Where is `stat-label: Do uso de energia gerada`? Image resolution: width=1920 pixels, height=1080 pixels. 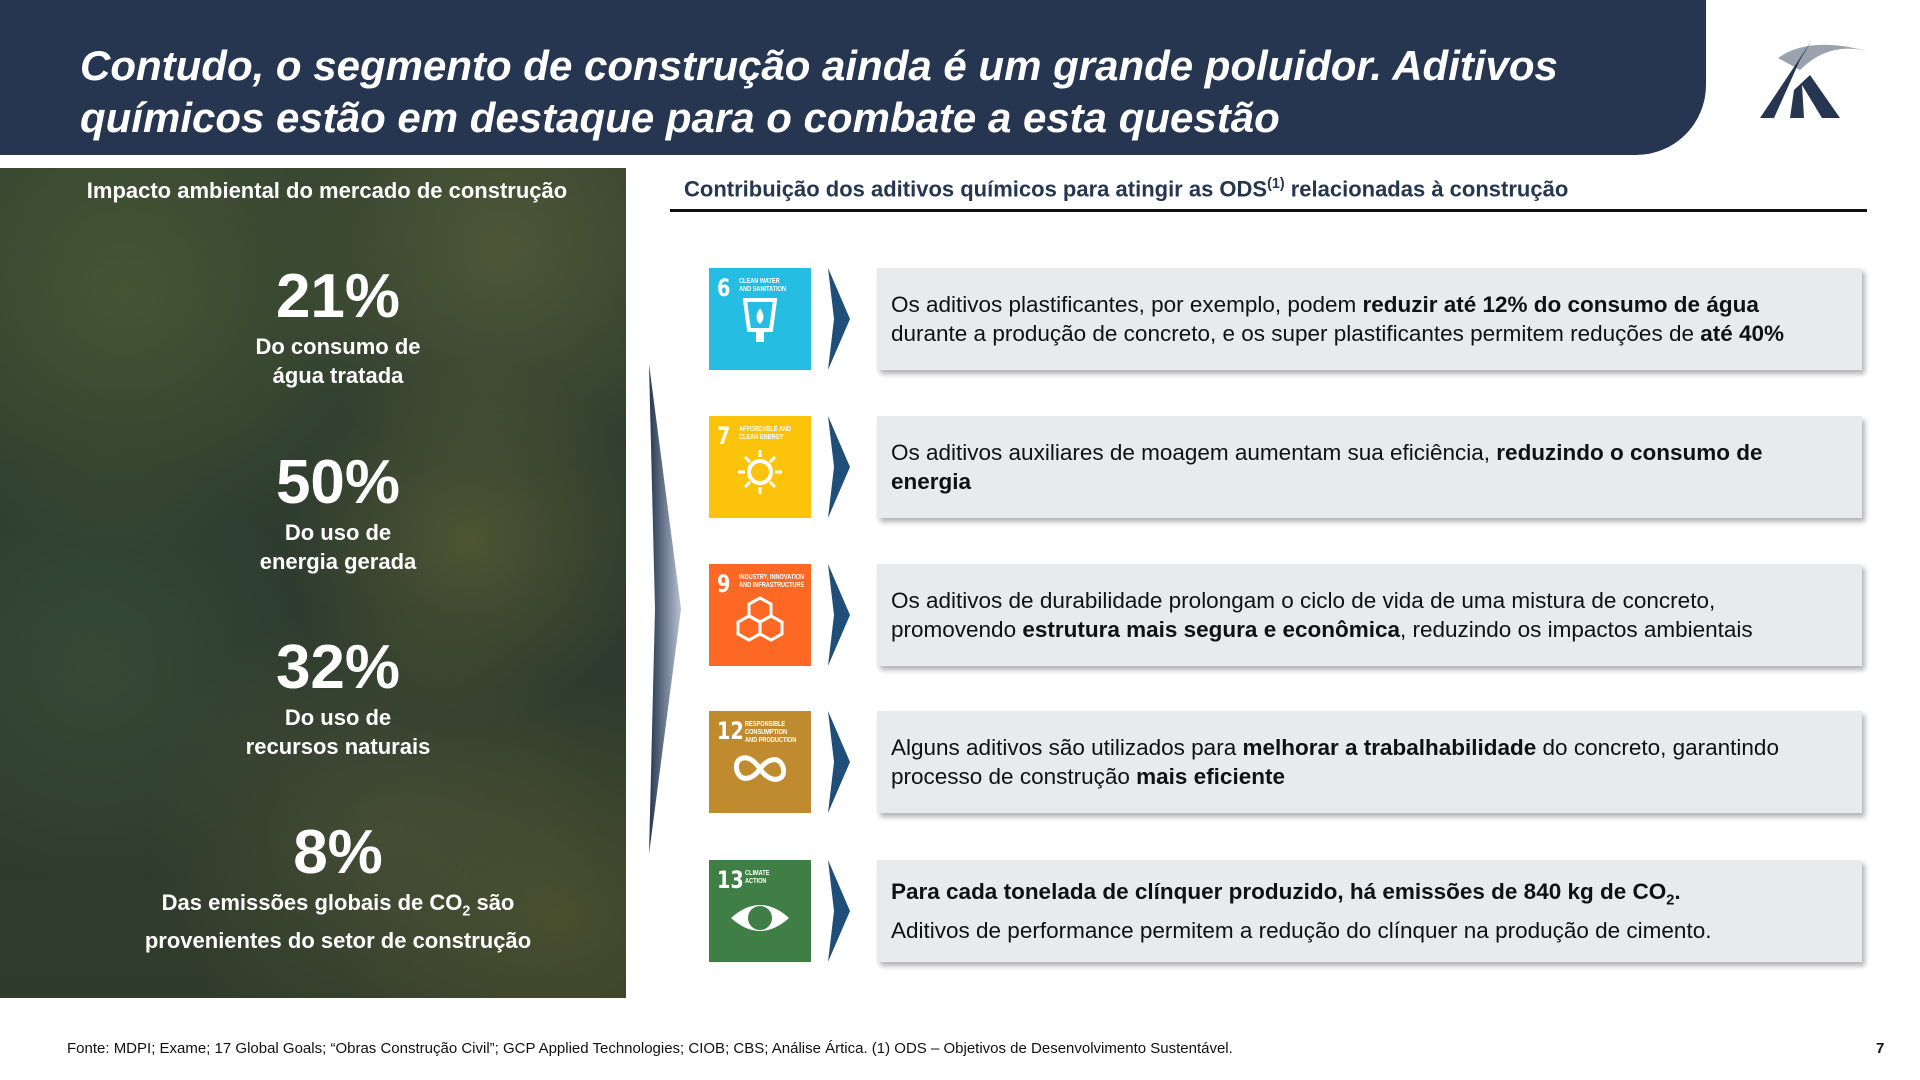
stat-label: Do uso de energia gerada is located at coordinates (338, 547).